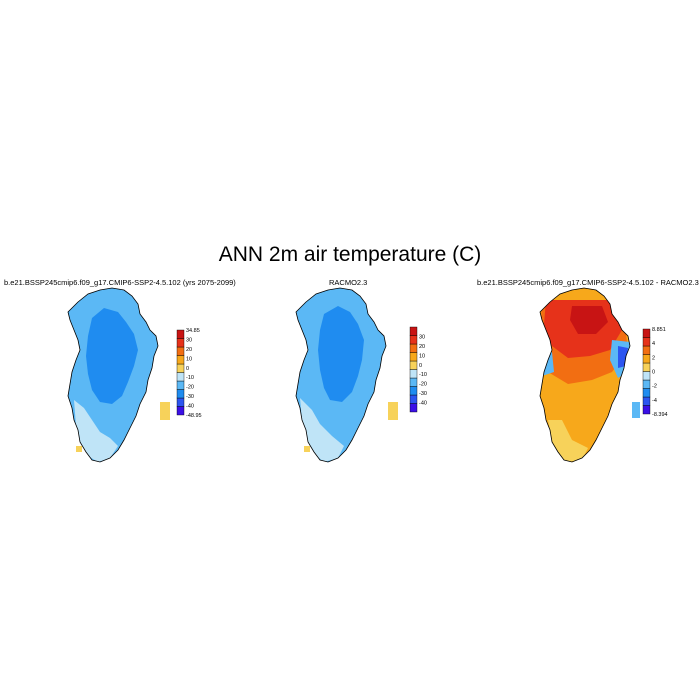  What do you see at coordinates (194, 416) in the screenshot?
I see `colorbar-min-label: -48.95` at bounding box center [194, 416].